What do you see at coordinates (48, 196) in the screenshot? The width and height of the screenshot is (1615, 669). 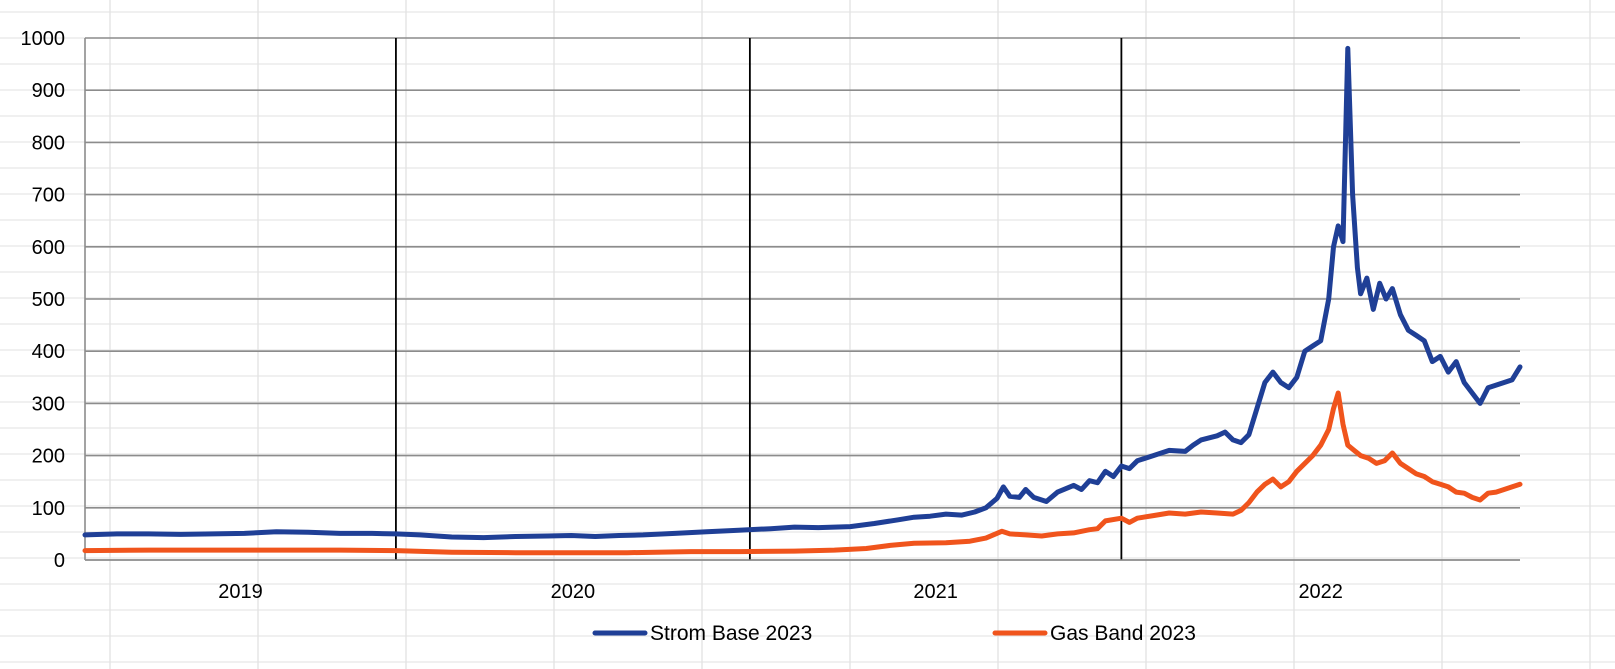 I see `y-tick-label-700: 700` at bounding box center [48, 196].